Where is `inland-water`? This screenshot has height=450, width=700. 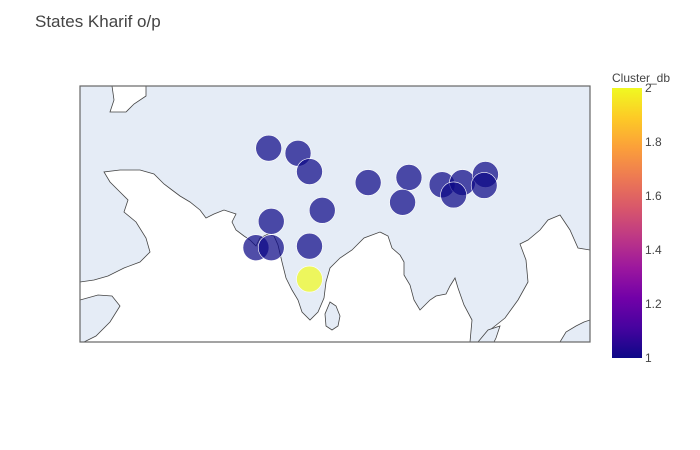
inland-water is located at coordinates (128, 99).